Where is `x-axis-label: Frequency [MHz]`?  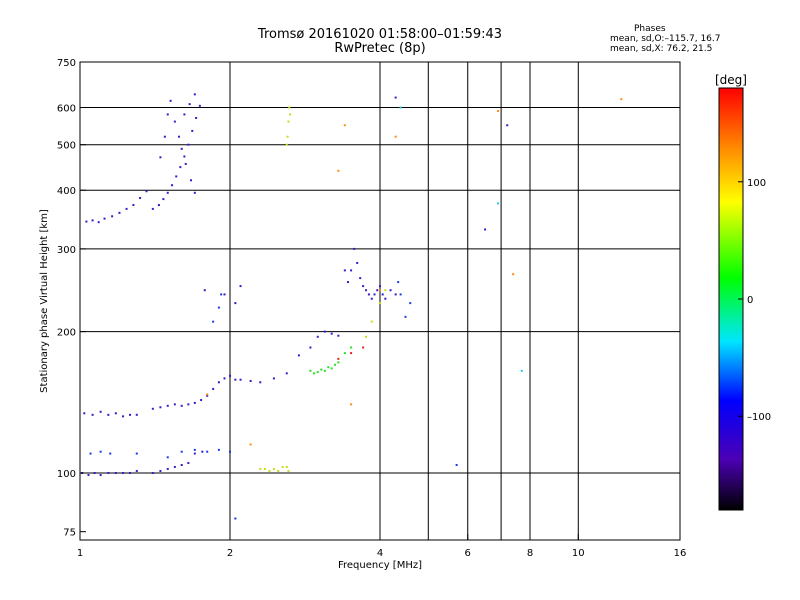 x-axis-label: Frequency [MHz] is located at coordinates (380, 565).